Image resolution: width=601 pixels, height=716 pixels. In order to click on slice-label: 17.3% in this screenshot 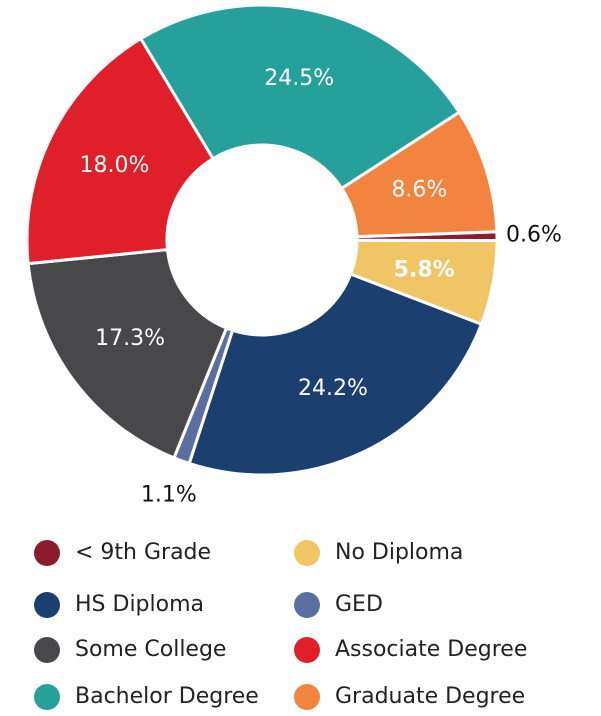, I will do `click(130, 338)`.